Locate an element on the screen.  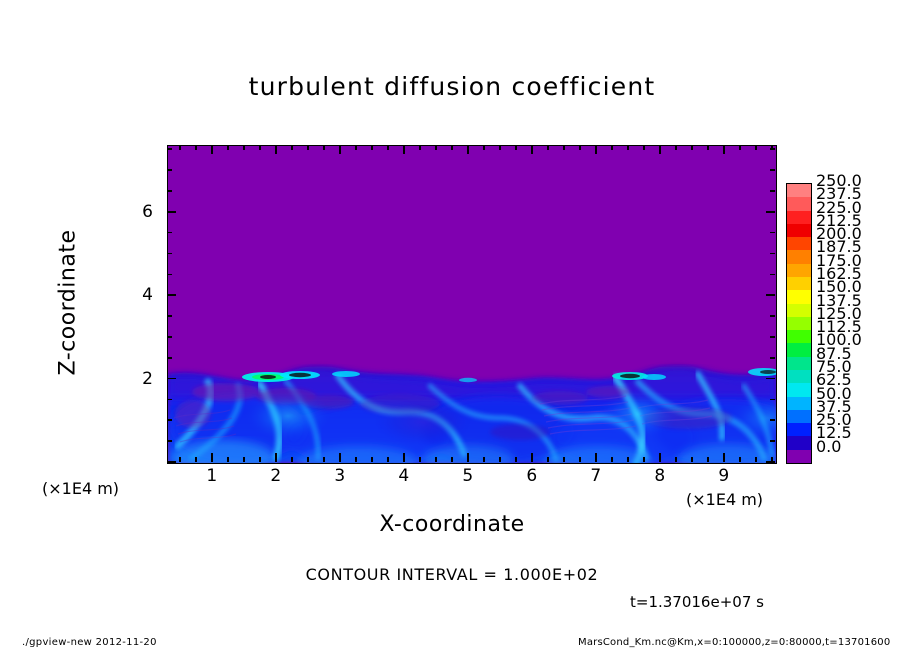
y-tick-label-4: 4 is located at coordinates (147, 295).